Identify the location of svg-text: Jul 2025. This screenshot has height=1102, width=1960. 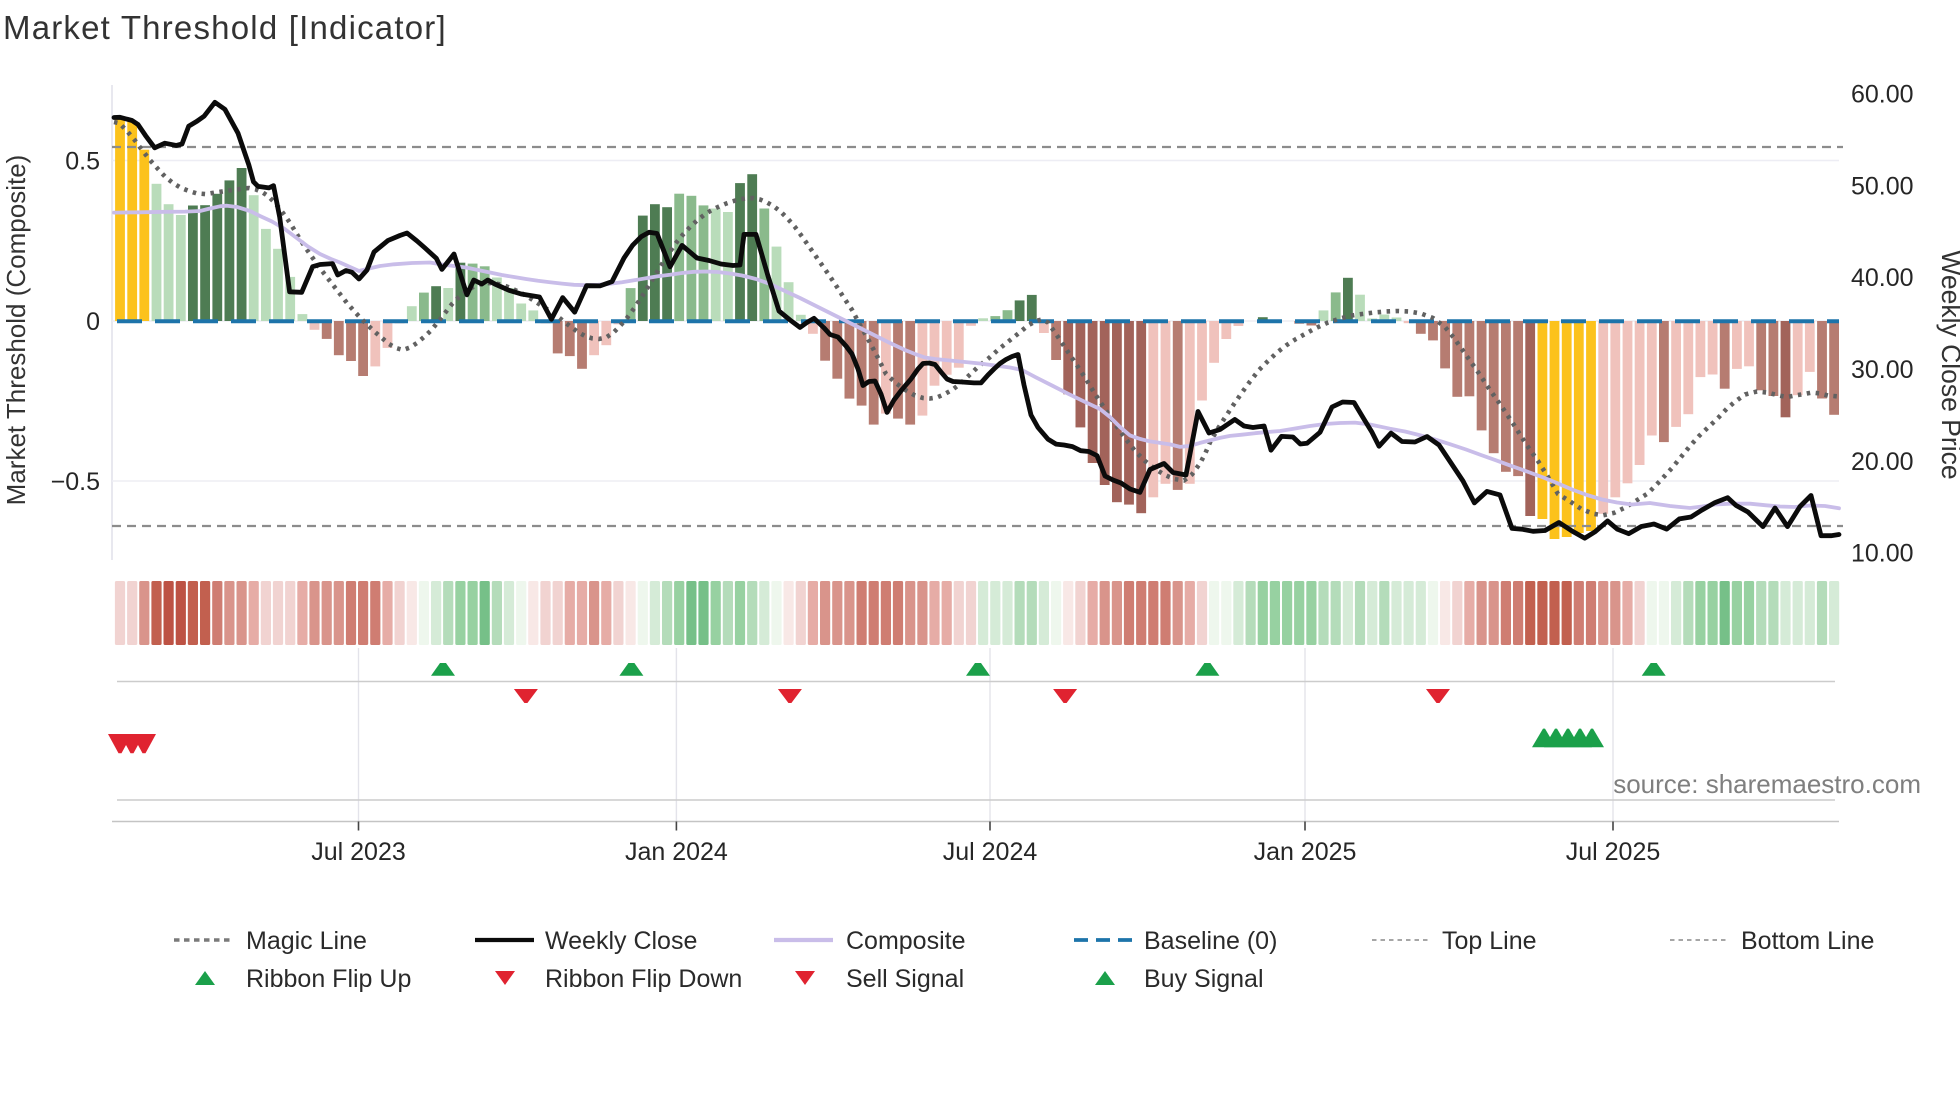
(1613, 852).